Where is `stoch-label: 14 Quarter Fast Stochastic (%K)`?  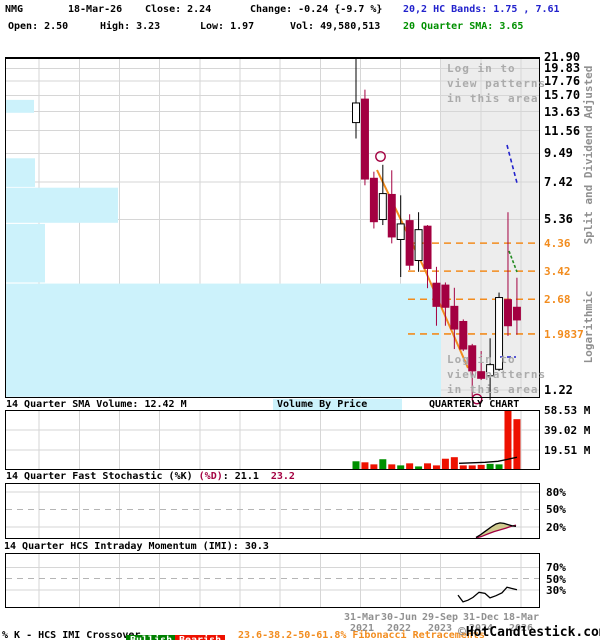 stoch-label: 14 Quarter Fast Stochastic (%K) is located at coordinates (102, 476).